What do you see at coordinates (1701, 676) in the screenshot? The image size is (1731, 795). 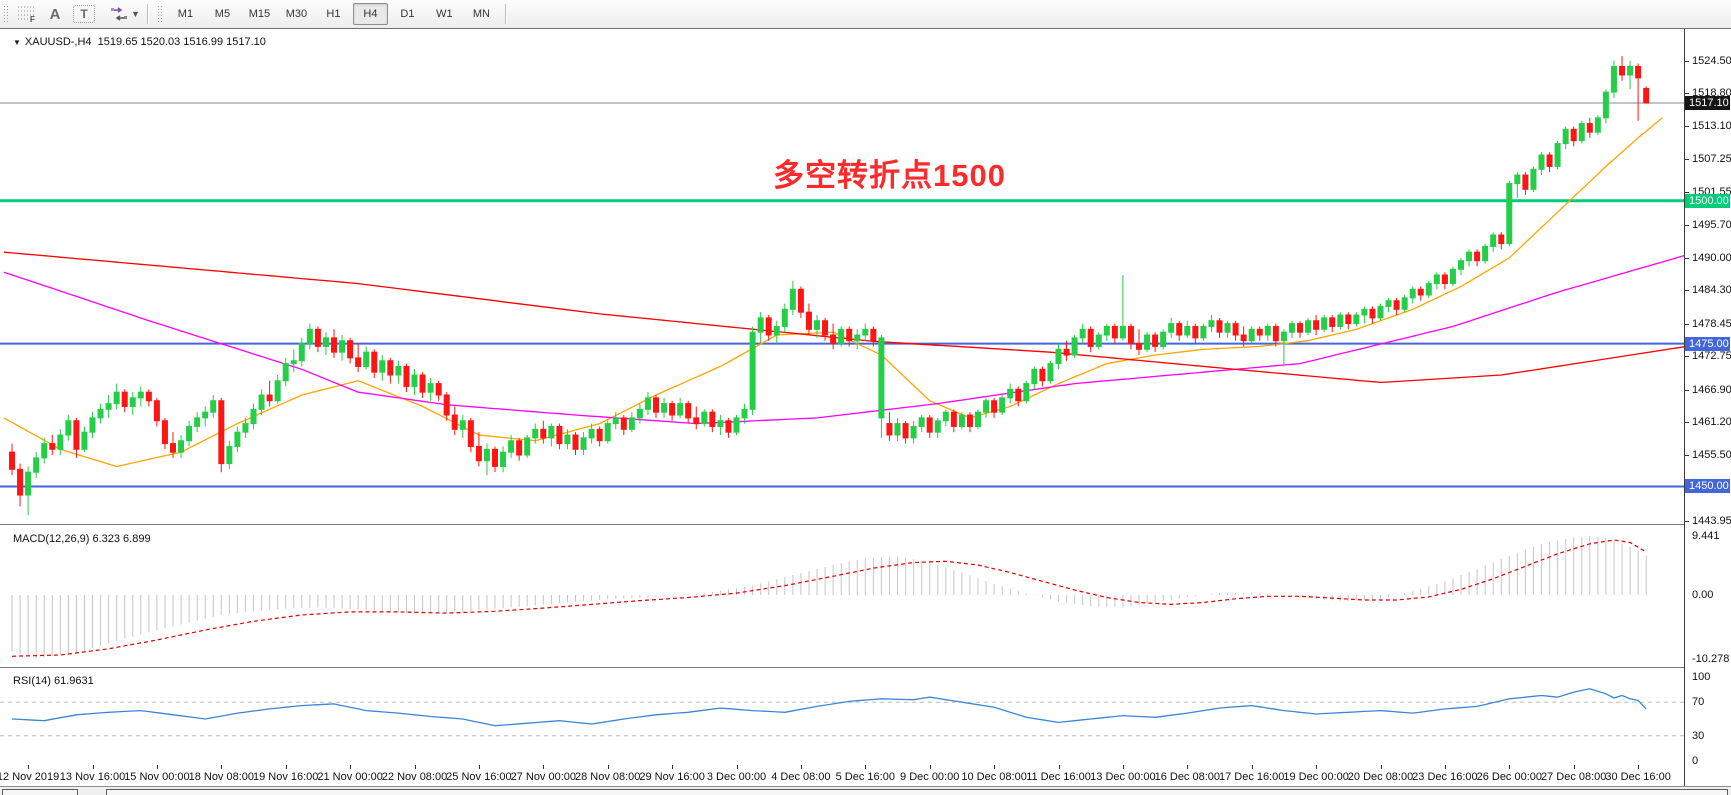 I see `rsi-tick-label: 100` at bounding box center [1701, 676].